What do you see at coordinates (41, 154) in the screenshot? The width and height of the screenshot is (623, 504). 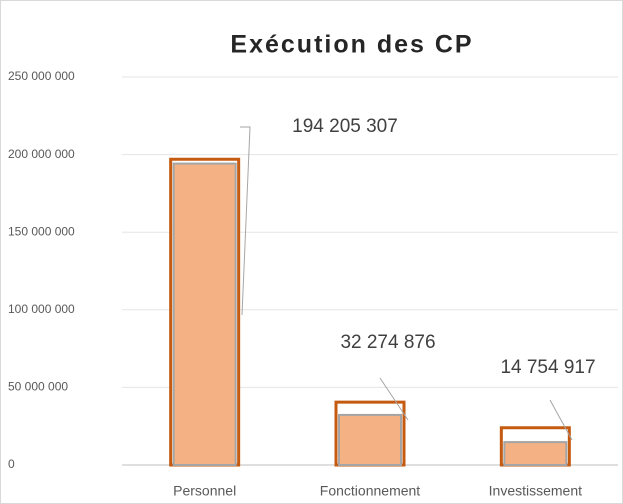 I see `y-tick-label: 200 000 000` at bounding box center [41, 154].